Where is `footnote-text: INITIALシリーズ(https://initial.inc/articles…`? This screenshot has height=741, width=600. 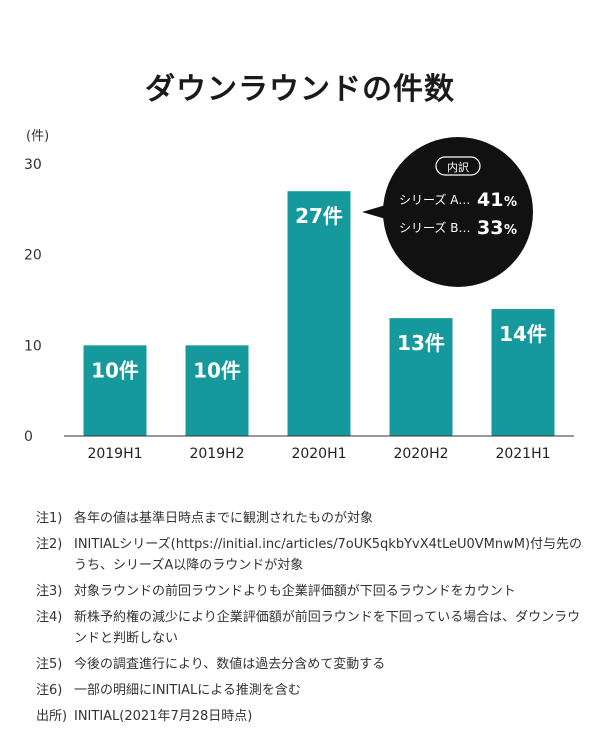 footnote-text: INITIALシリーズ(https://initial.inc/articles… is located at coordinates (328, 555).